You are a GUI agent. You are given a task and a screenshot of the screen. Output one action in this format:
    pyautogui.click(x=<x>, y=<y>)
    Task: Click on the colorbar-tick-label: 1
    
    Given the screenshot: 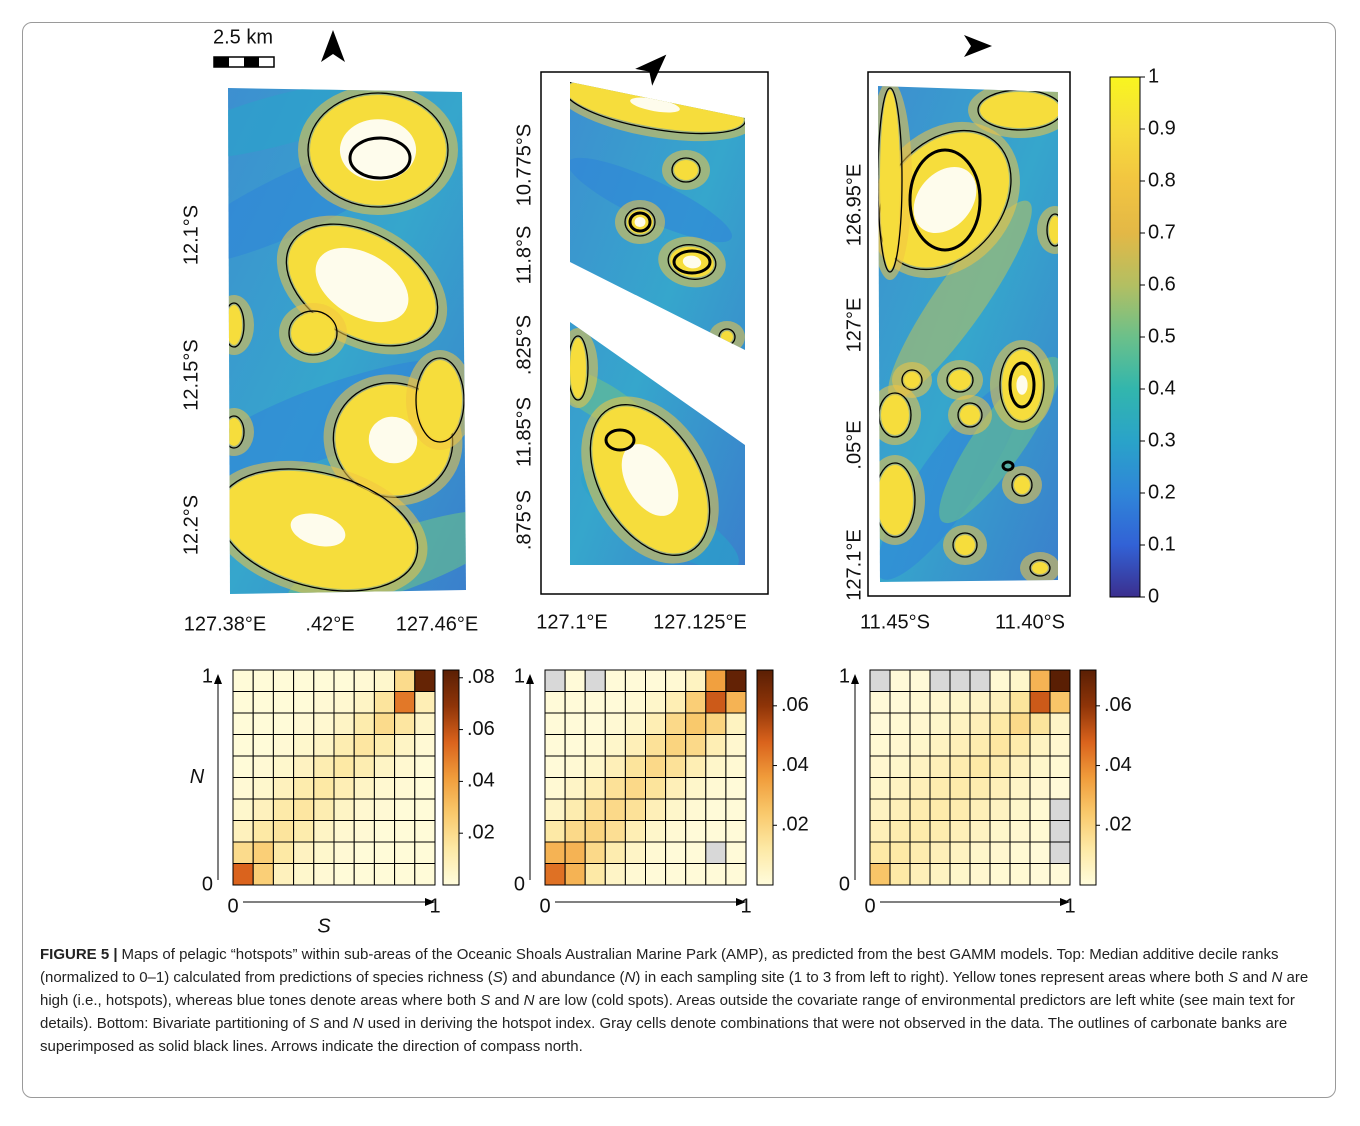 What is the action you would take?
    pyautogui.click(x=1153, y=76)
    